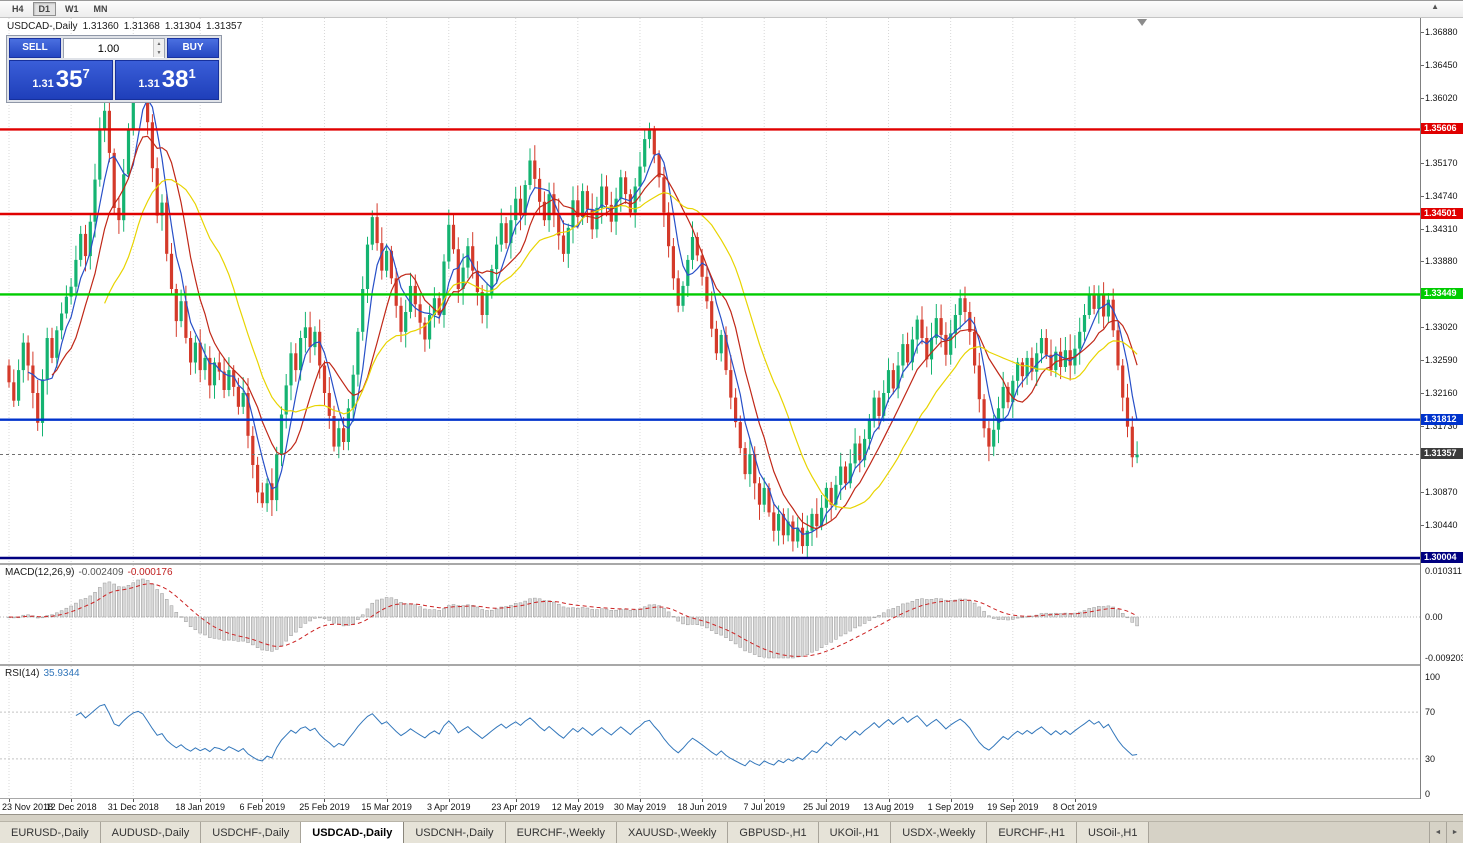 The image size is (1463, 843). Describe the element at coordinates (1454, 832) in the screenshot. I see `tab-scroll-right-icon: ►` at that location.